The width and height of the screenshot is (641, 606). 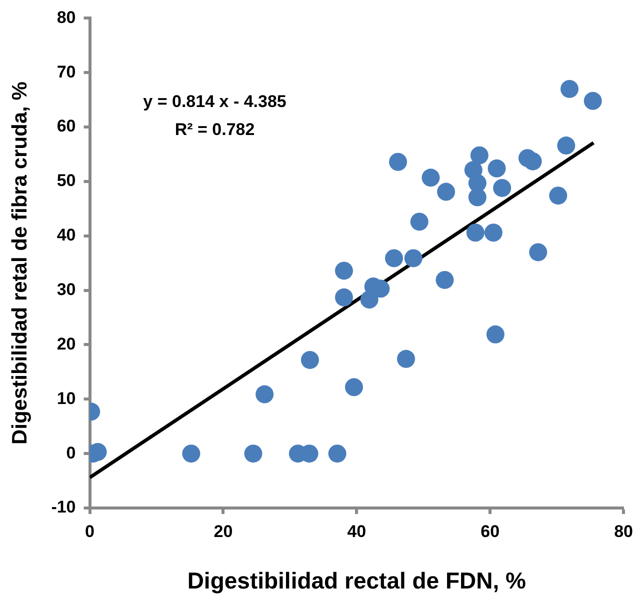 What do you see at coordinates (66, 398) in the screenshot?
I see `y-tick-label: 10` at bounding box center [66, 398].